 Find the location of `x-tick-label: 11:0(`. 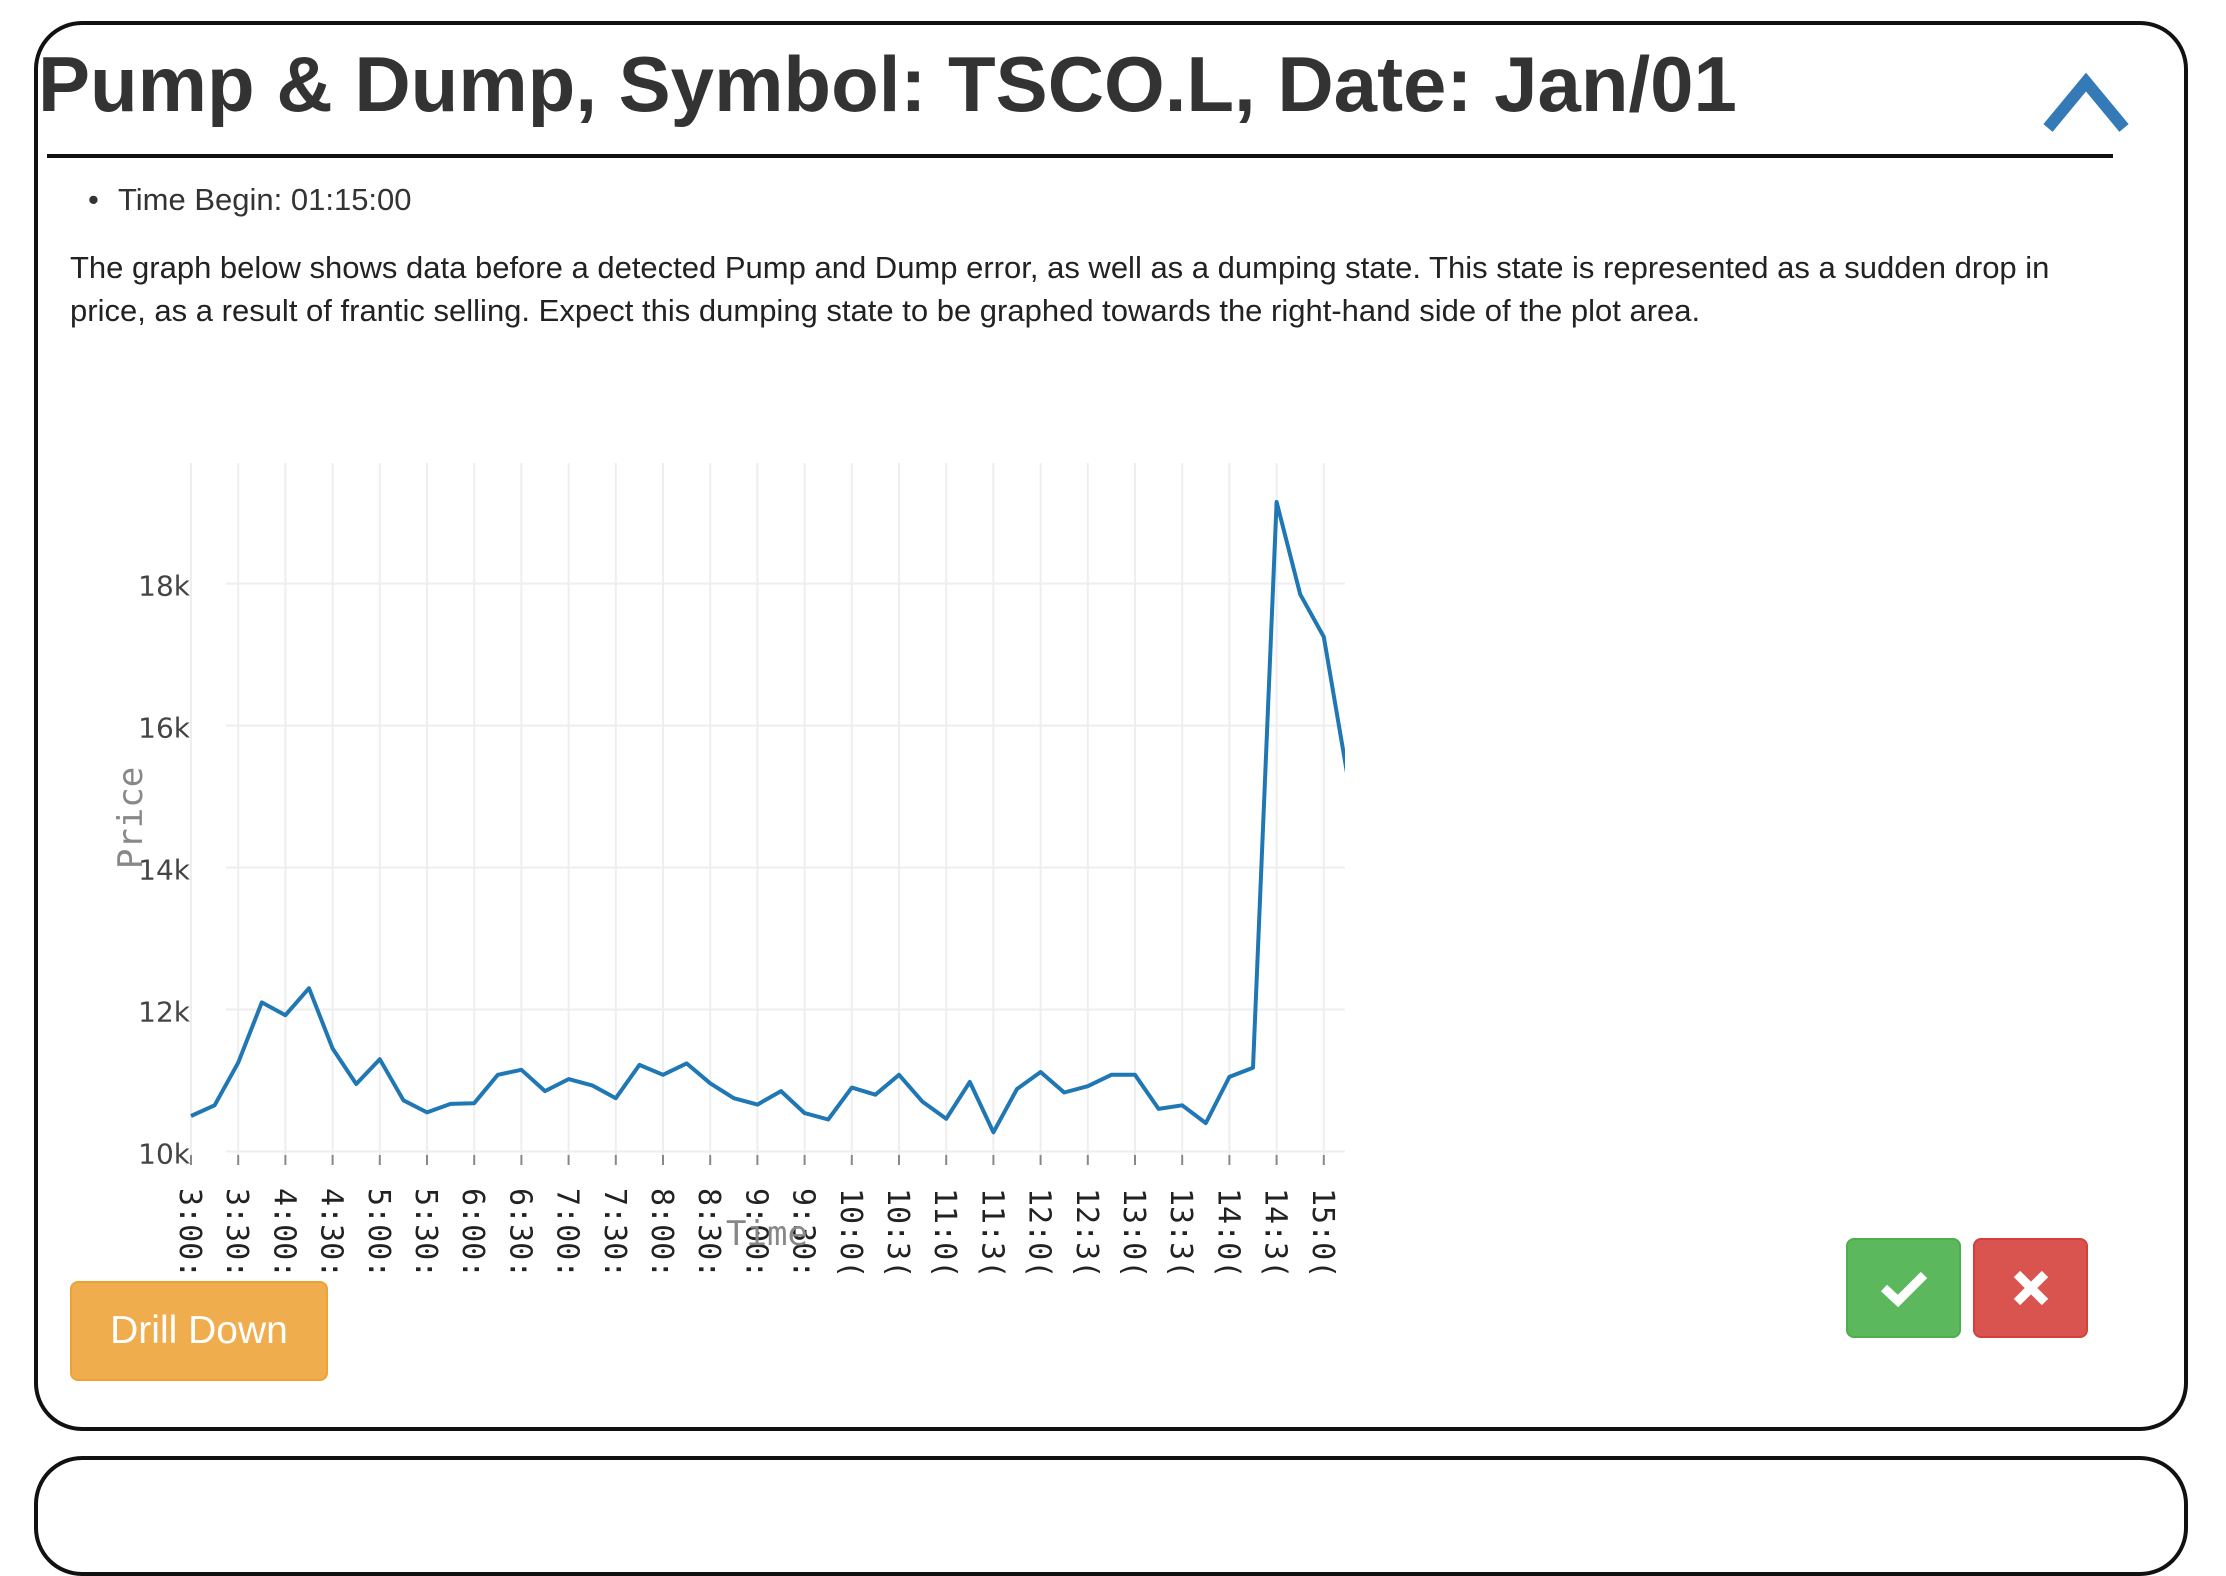

x-tick-label: 11:0( is located at coordinates (944, 1233).